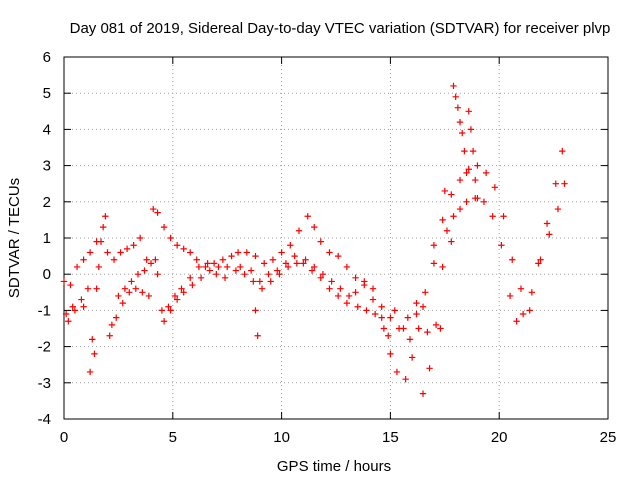 This screenshot has height=480, width=640. I want to click on y-tick-label: 6, so click(47, 57).